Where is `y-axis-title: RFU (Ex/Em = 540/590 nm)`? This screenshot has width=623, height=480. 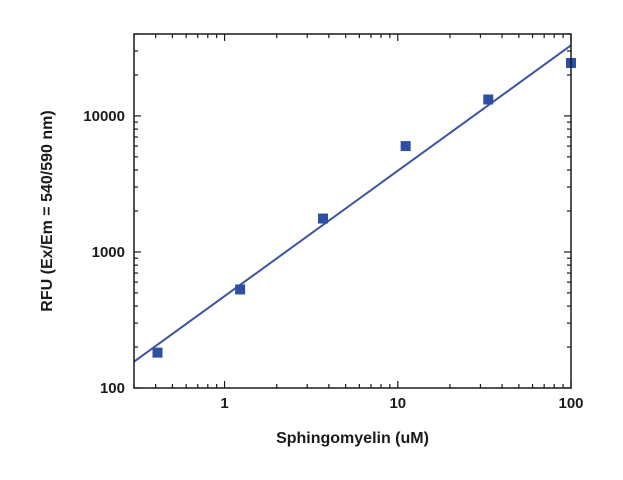 y-axis-title: RFU (Ex/Em = 540/590 nm) is located at coordinates (47, 210).